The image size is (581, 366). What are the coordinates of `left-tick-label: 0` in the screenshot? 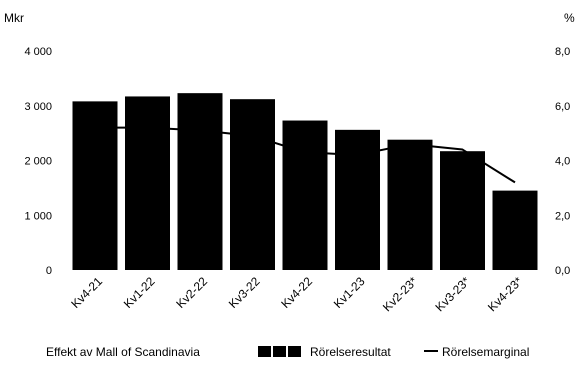 It's located at (49, 271).